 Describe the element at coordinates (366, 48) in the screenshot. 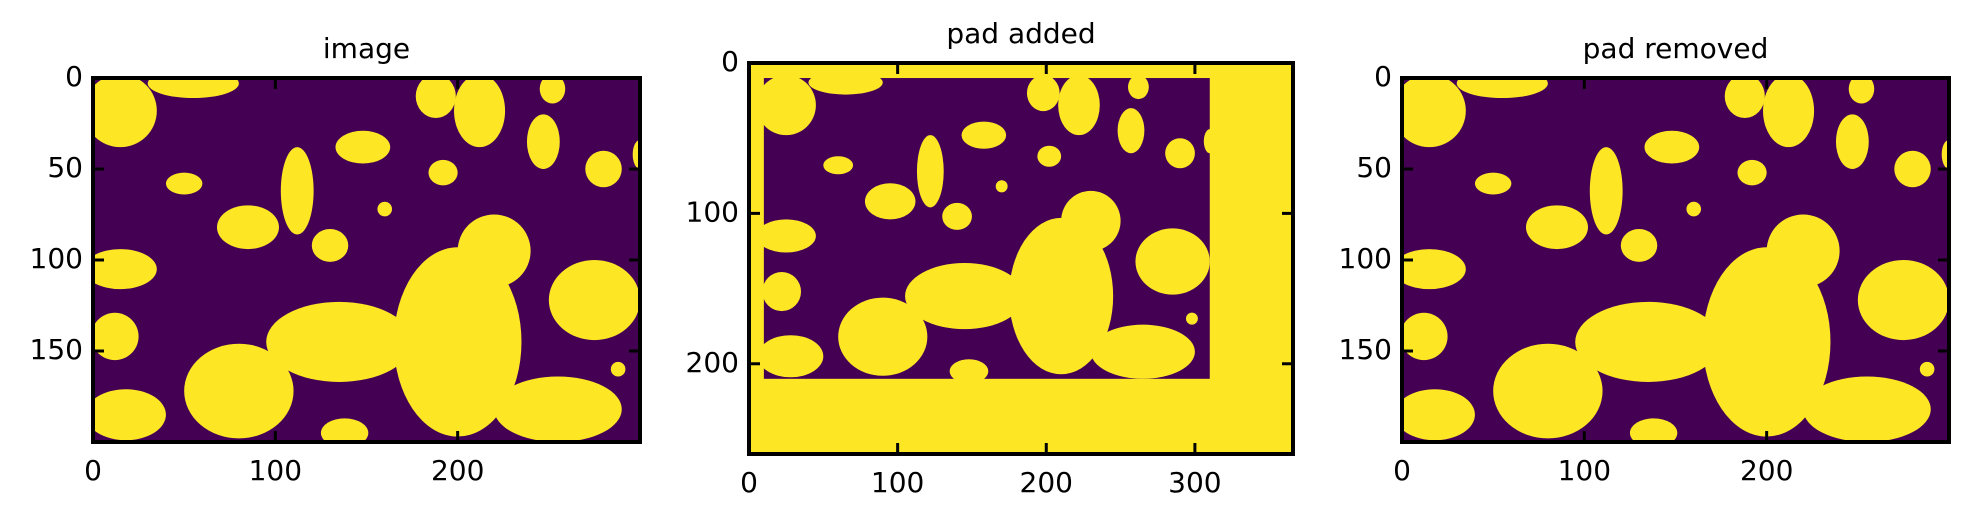

I see `panel-title: image` at that location.